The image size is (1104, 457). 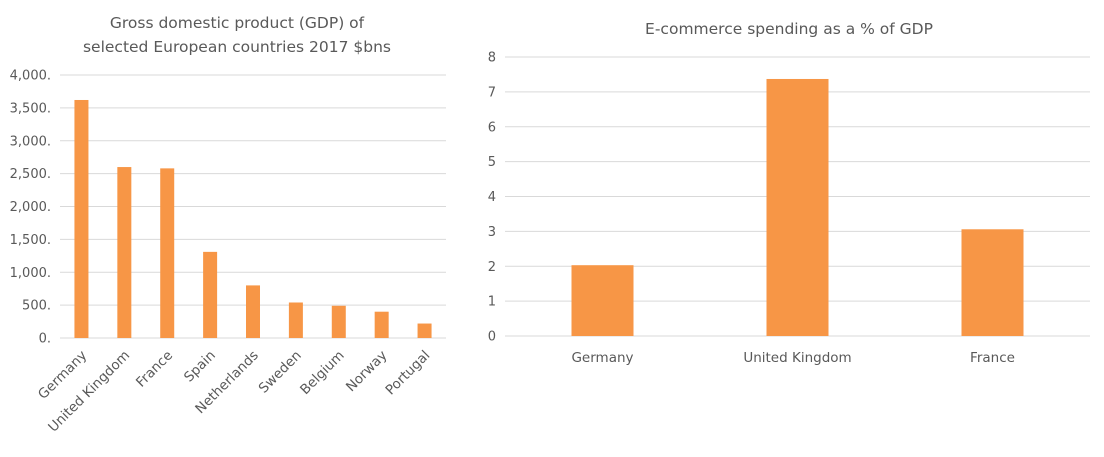 I want to click on y-tick-label: 6, so click(x=492, y=127).